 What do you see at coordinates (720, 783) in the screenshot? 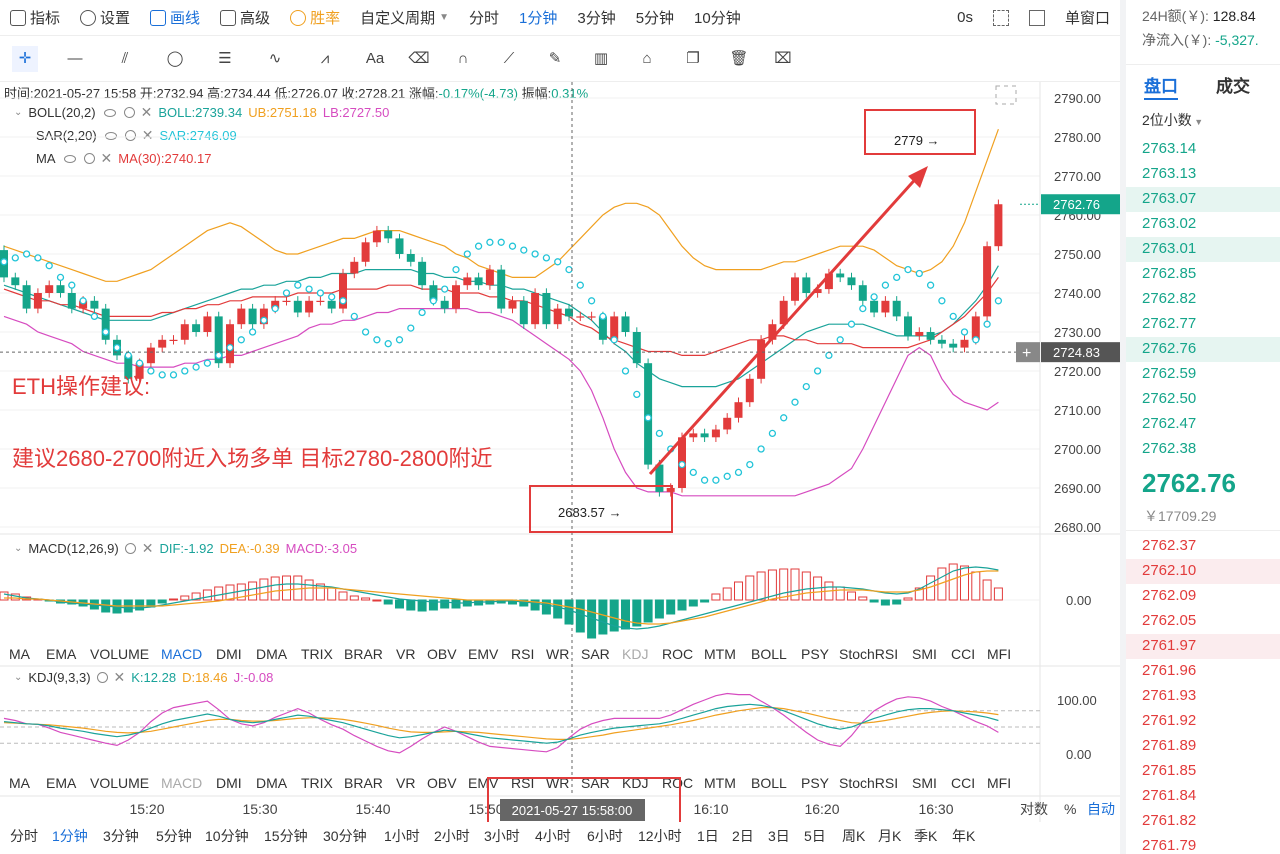
I see `indicator-tab-mtm: MTM` at bounding box center [720, 783].